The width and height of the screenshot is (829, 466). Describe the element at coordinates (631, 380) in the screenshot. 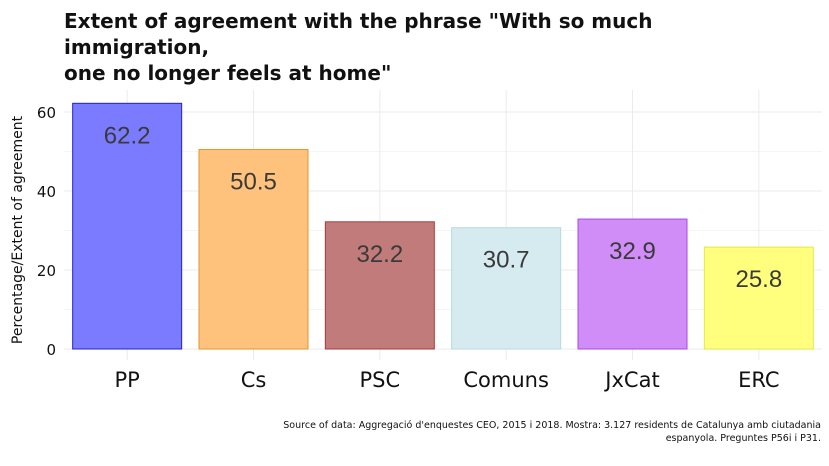

I see `x-tick-label: JxCat` at that location.